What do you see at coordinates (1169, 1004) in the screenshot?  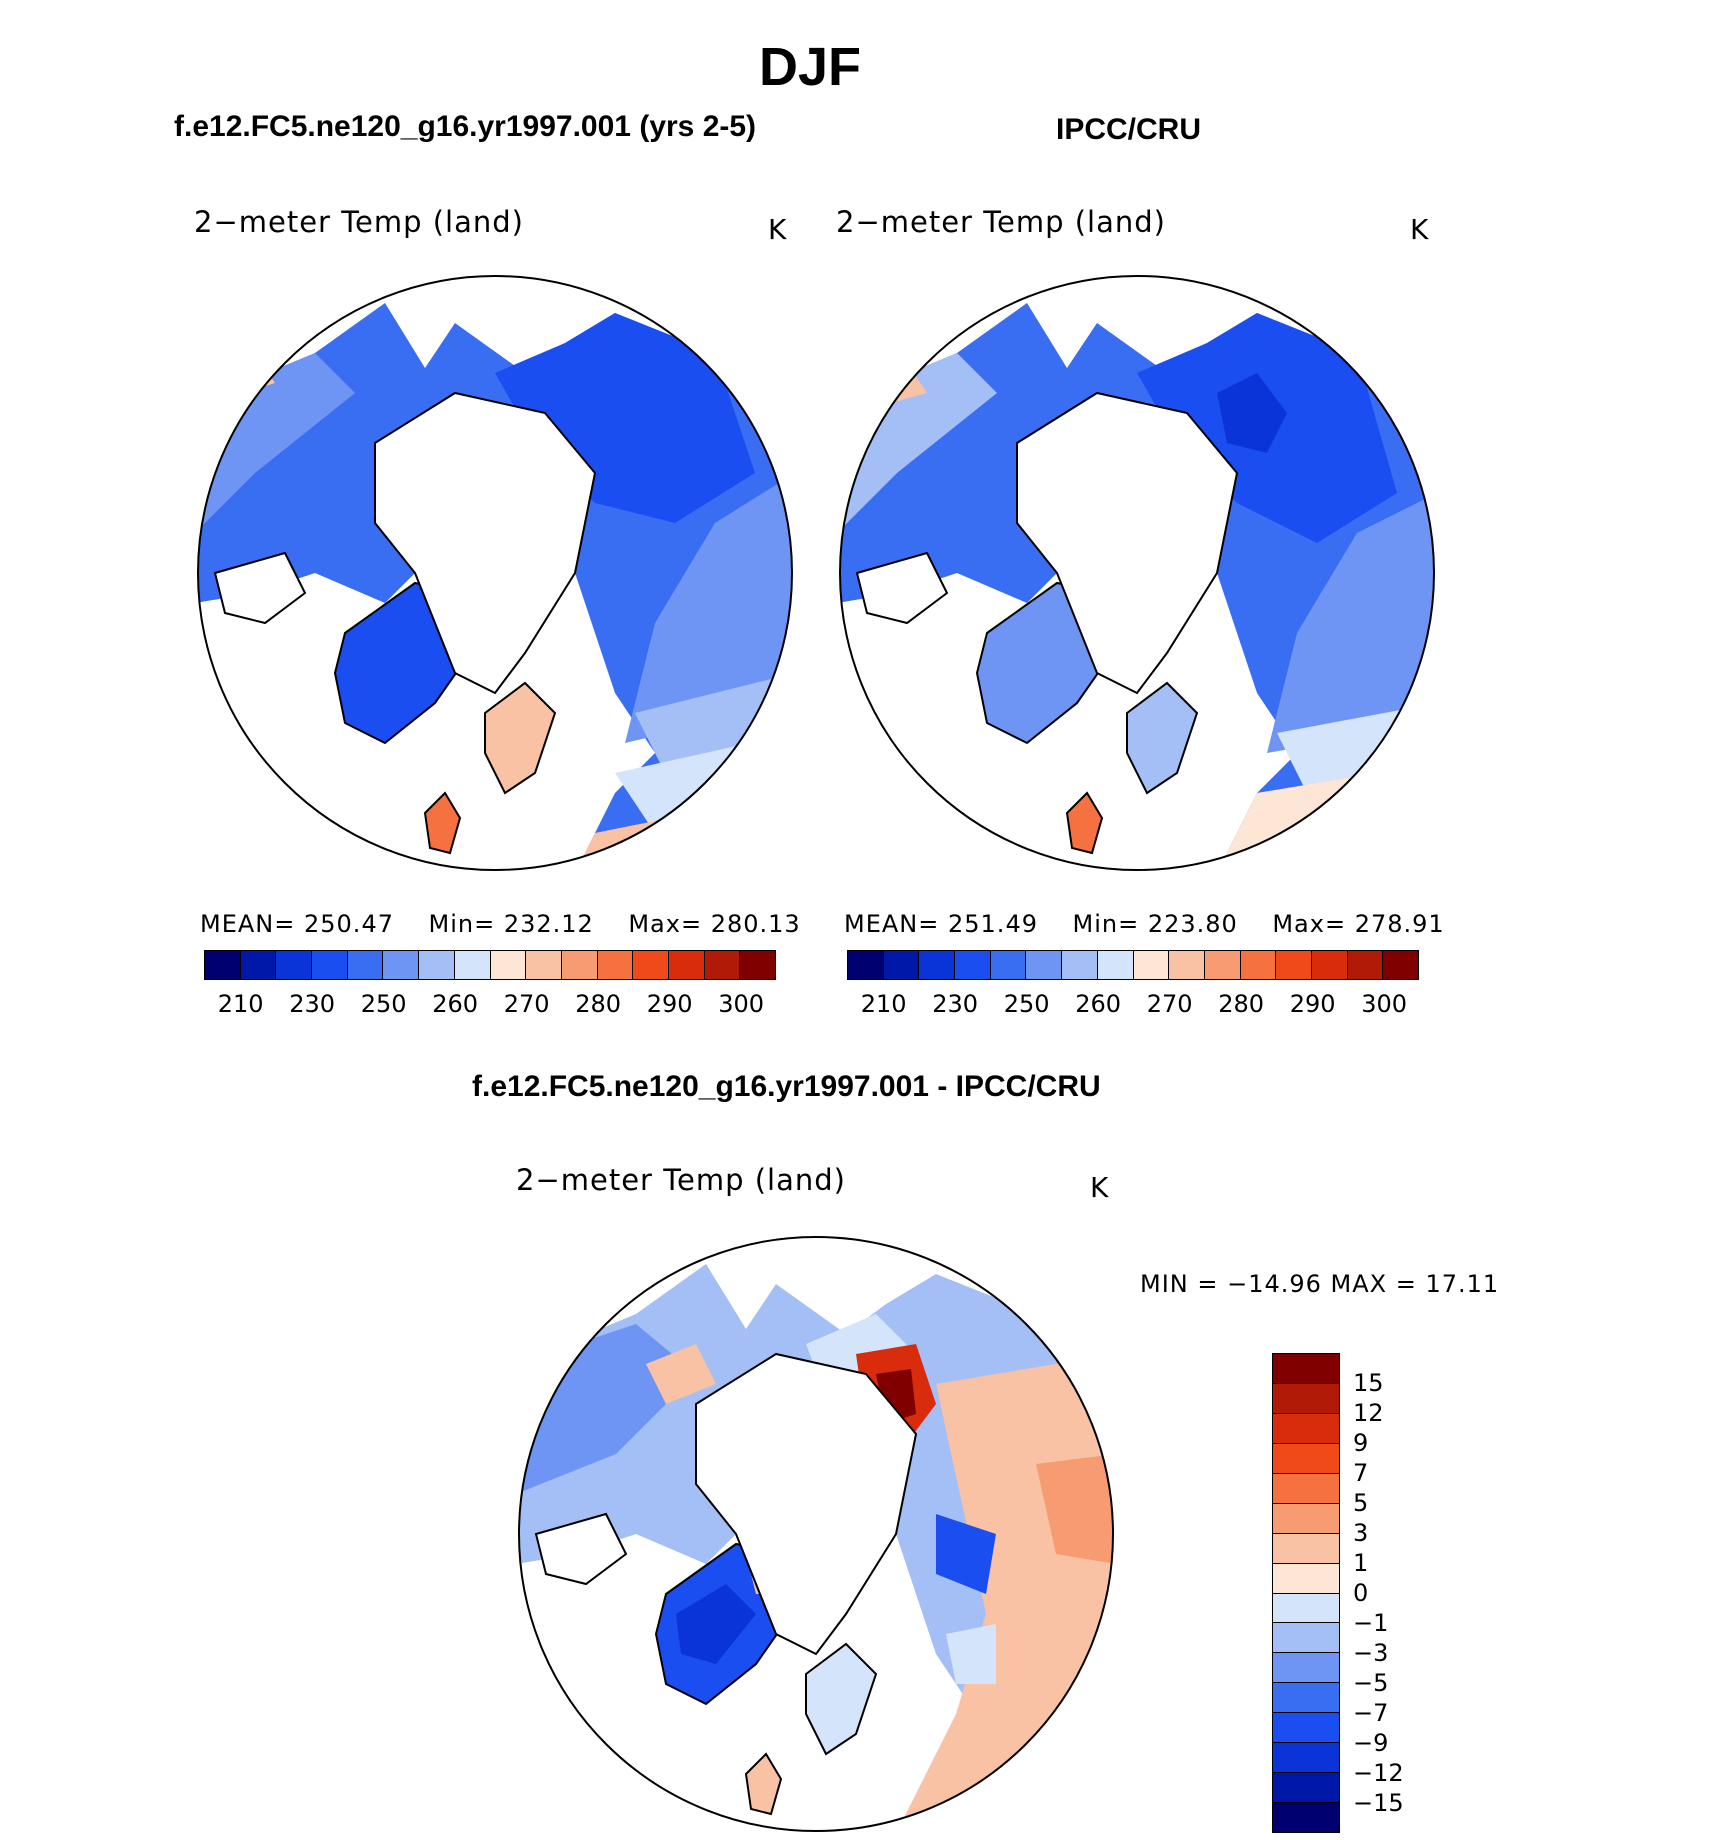 I see `obs-colorbar-tick-label: 270` at bounding box center [1169, 1004].